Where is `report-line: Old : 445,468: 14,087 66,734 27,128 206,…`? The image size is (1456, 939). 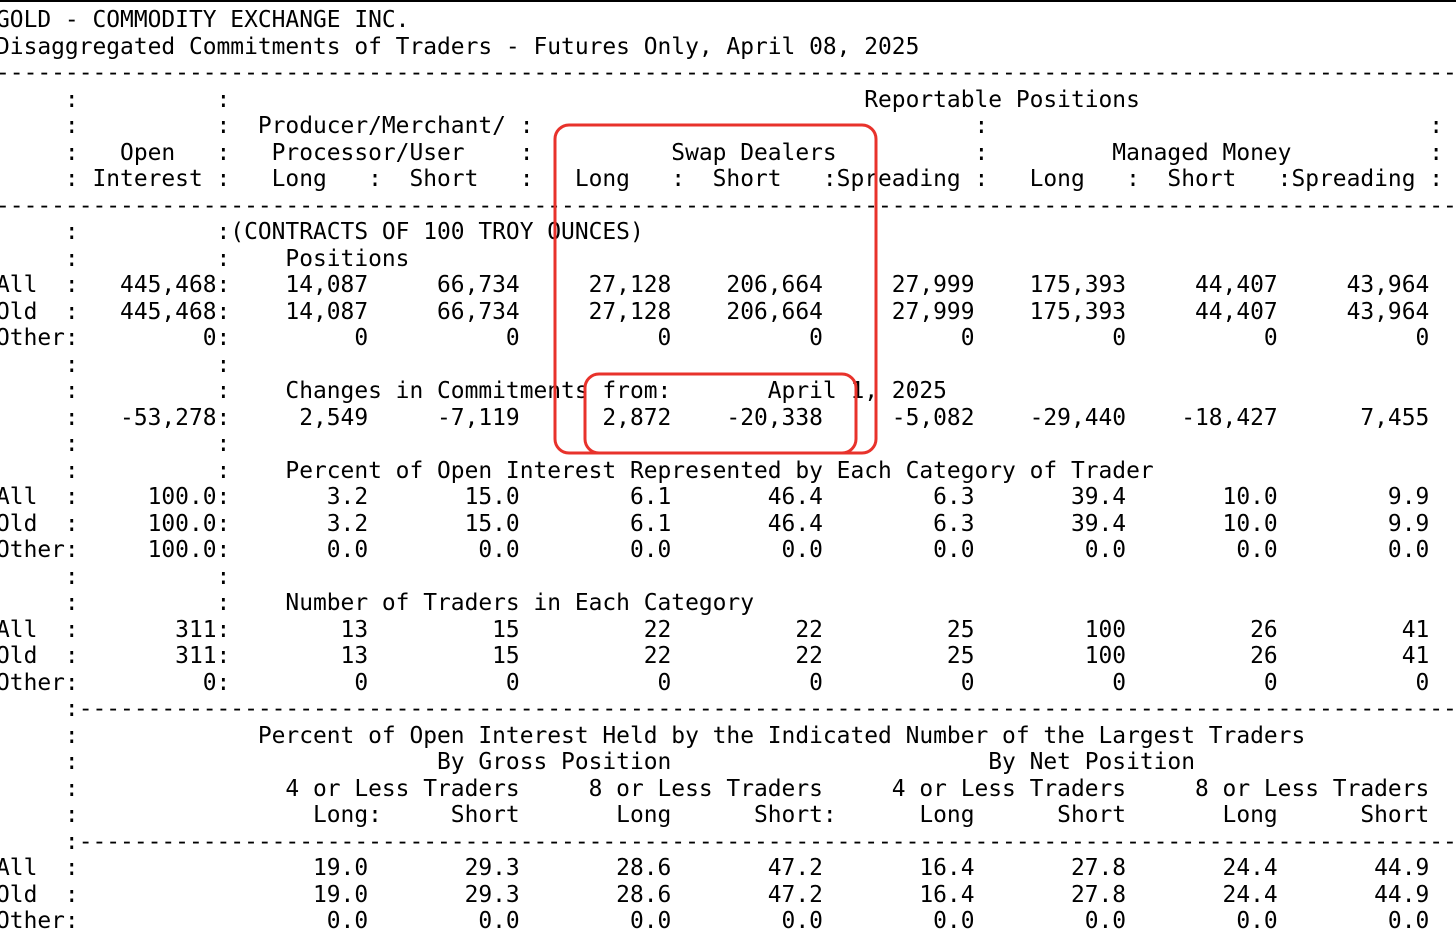 report-line: Old : 445,468: 14,087 66,734 27,128 206,… is located at coordinates (715, 311).